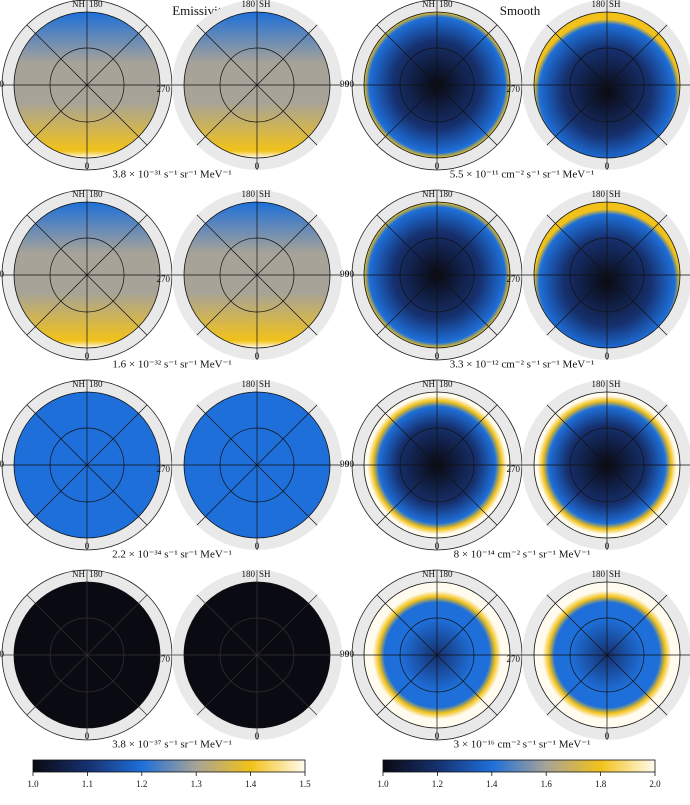 This screenshot has height=805, width=690. Describe the element at coordinates (601, 784) in the screenshot. I see `colorbar-tick-label: 1.8` at that location.